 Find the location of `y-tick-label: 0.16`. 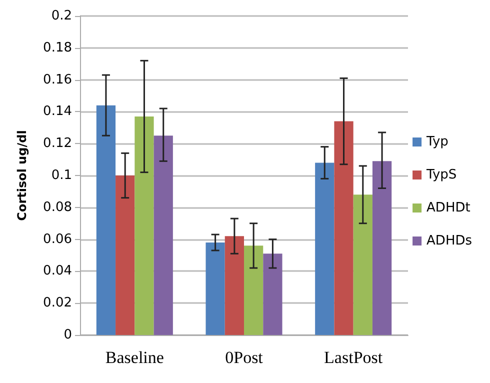

y-tick-label: 0.16 is located at coordinates (57, 80).